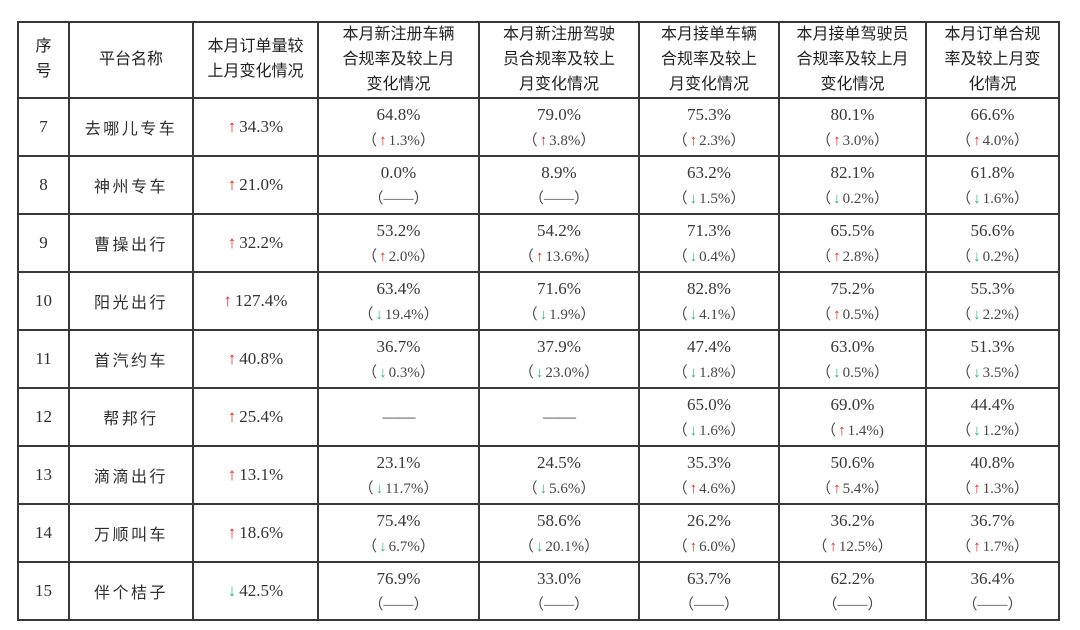 Image resolution: width=1080 pixels, height=630 pixels. What do you see at coordinates (992, 60) in the screenshot?
I see `column-header-order-compliance: 本月订单合规 率及较上月变 化情况` at bounding box center [992, 60].